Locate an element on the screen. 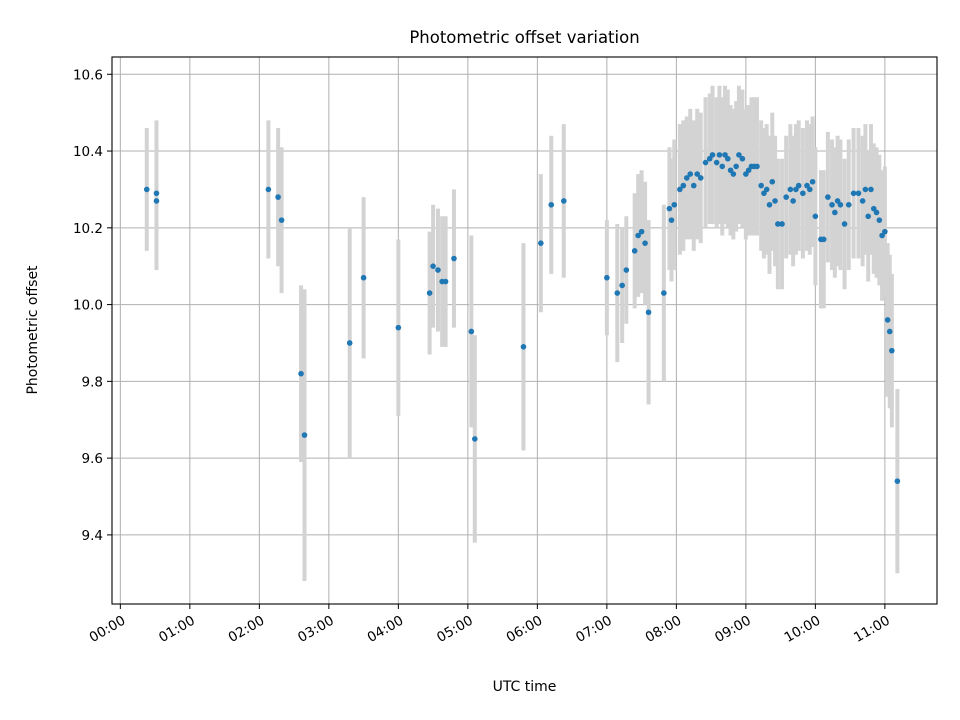 The image size is (960, 720). x-tick-label: 00:00 is located at coordinates (108, 629).